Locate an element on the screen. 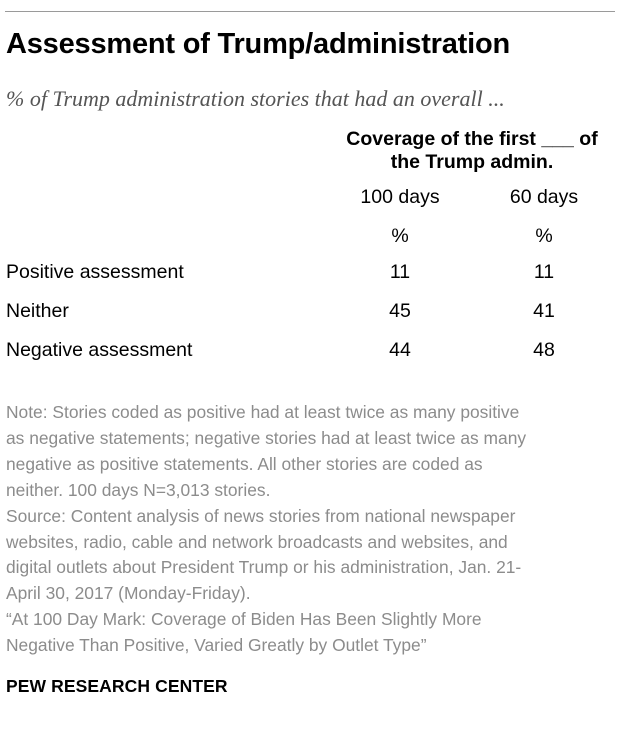 Image resolution: width=620 pixels, height=736 pixels. column-header-60-days: 60 days is located at coordinates (544, 197).